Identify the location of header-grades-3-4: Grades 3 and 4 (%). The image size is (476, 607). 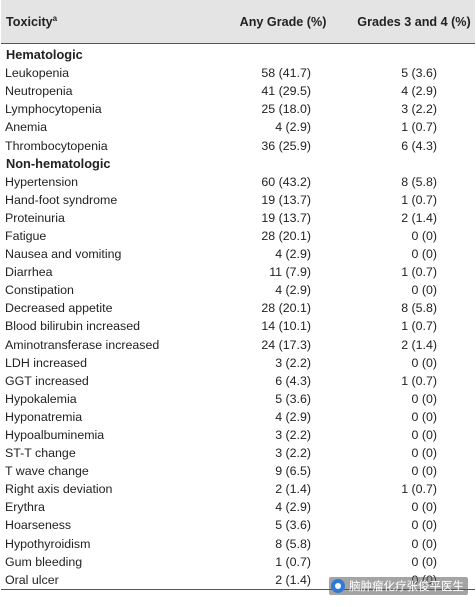
(405, 22).